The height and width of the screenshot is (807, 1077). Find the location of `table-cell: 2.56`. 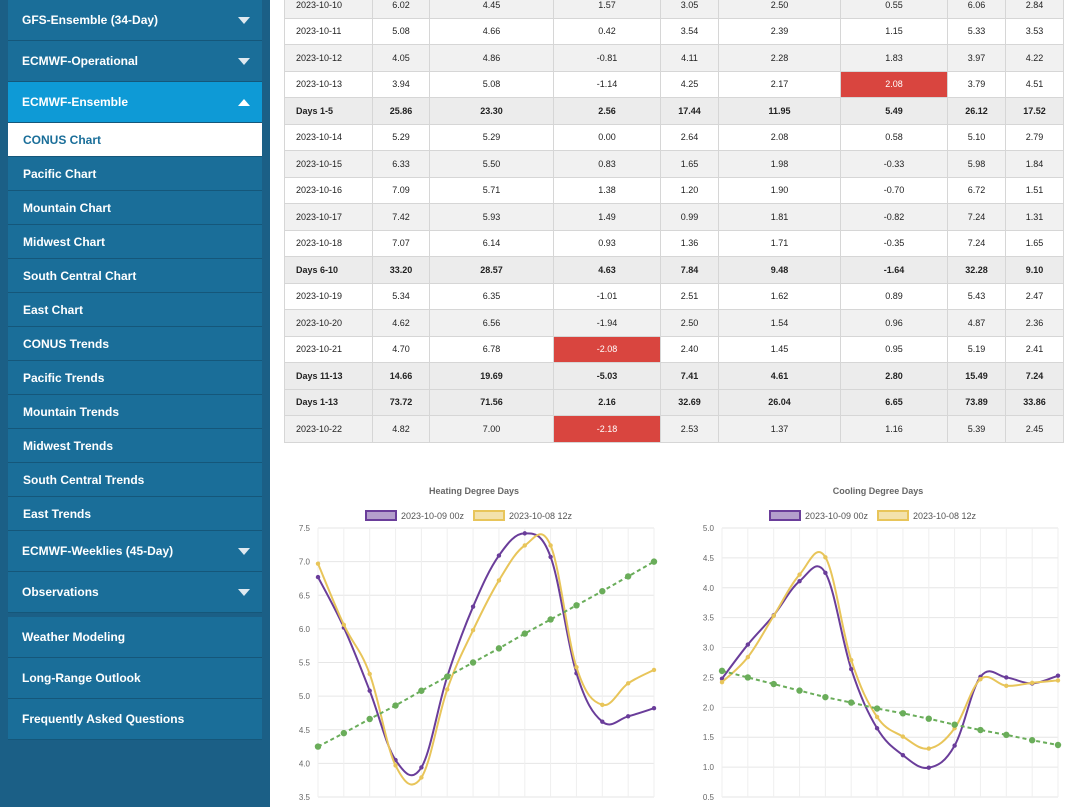

table-cell: 2.56 is located at coordinates (607, 111).